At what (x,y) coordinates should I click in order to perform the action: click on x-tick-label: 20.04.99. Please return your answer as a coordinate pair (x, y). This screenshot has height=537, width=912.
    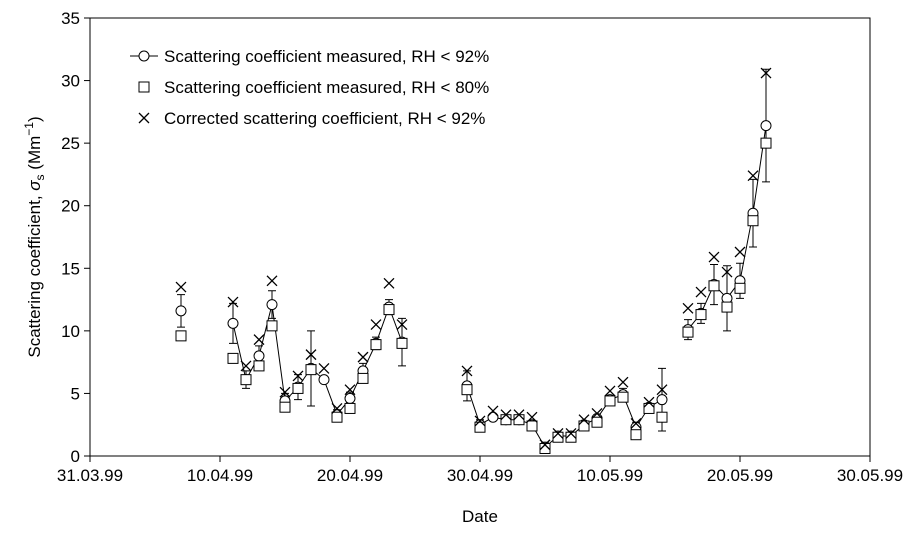
    Looking at the image, I should click on (350, 475).